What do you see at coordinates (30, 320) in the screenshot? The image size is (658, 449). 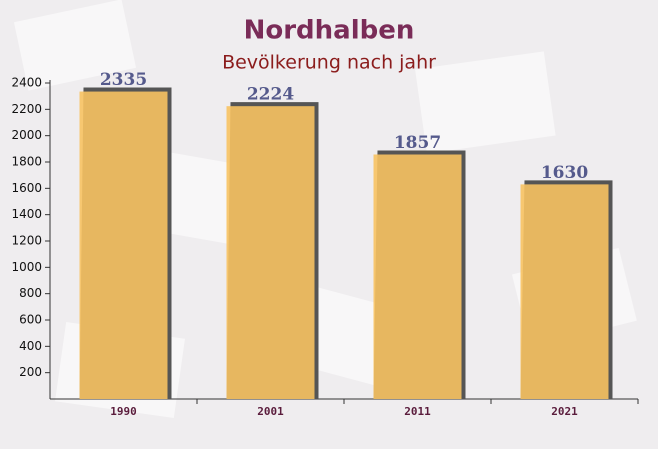 I see `y-tick-label: 600` at bounding box center [30, 320].